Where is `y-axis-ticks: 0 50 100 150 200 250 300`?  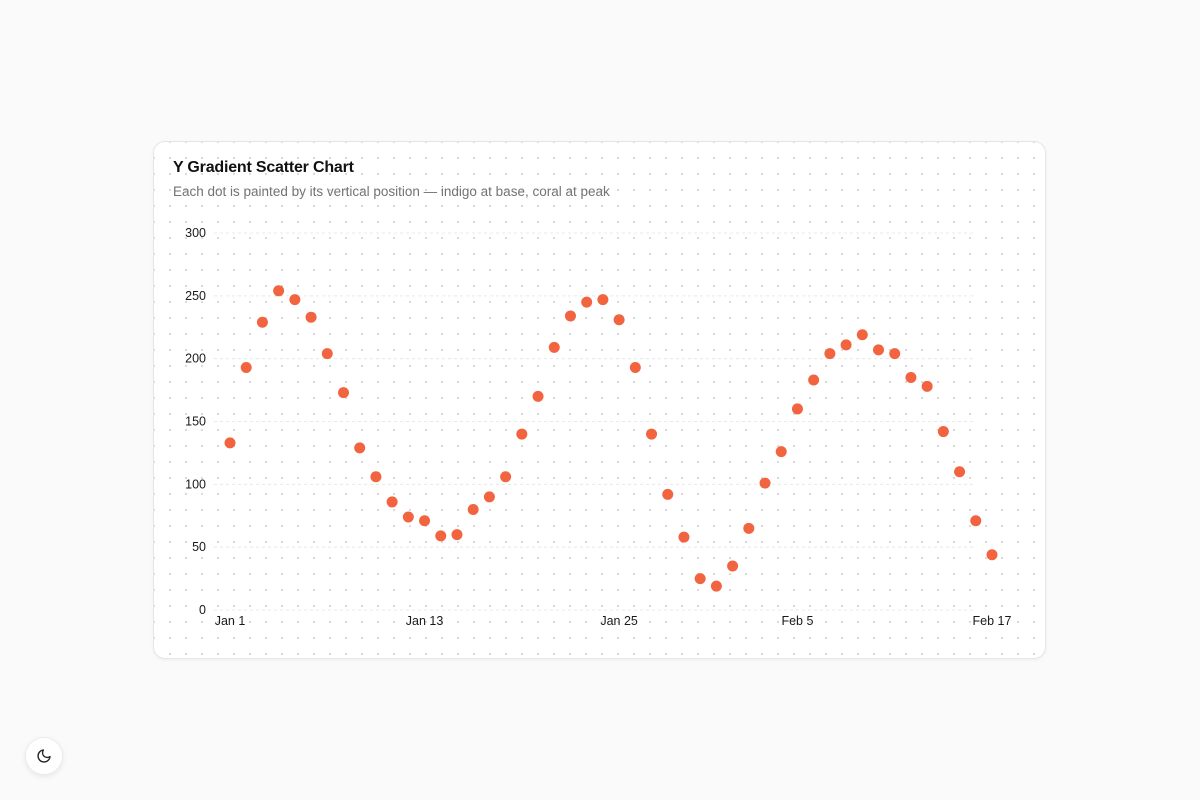 y-axis-ticks: 0 50 100 150 200 250 300 is located at coordinates (195, 421).